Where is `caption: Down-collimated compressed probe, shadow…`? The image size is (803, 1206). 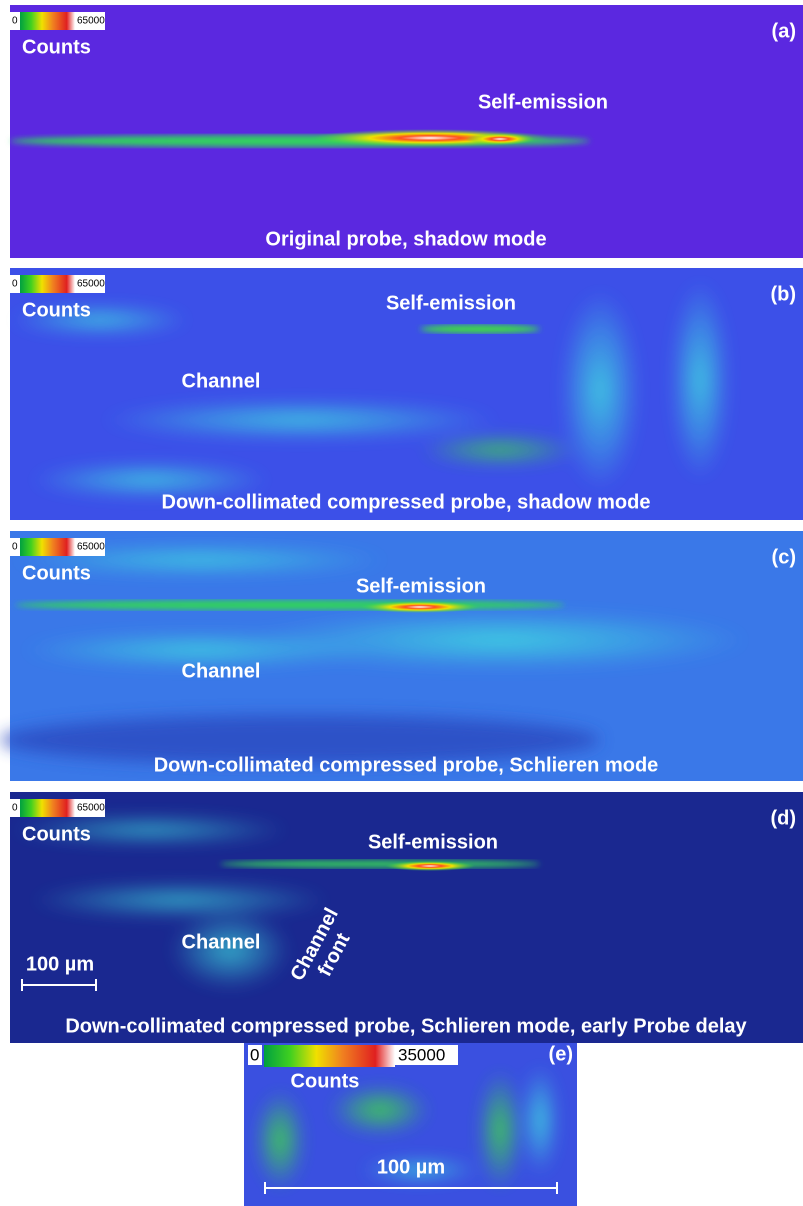
caption: Down-collimated compressed probe, shadow… is located at coordinates (406, 502).